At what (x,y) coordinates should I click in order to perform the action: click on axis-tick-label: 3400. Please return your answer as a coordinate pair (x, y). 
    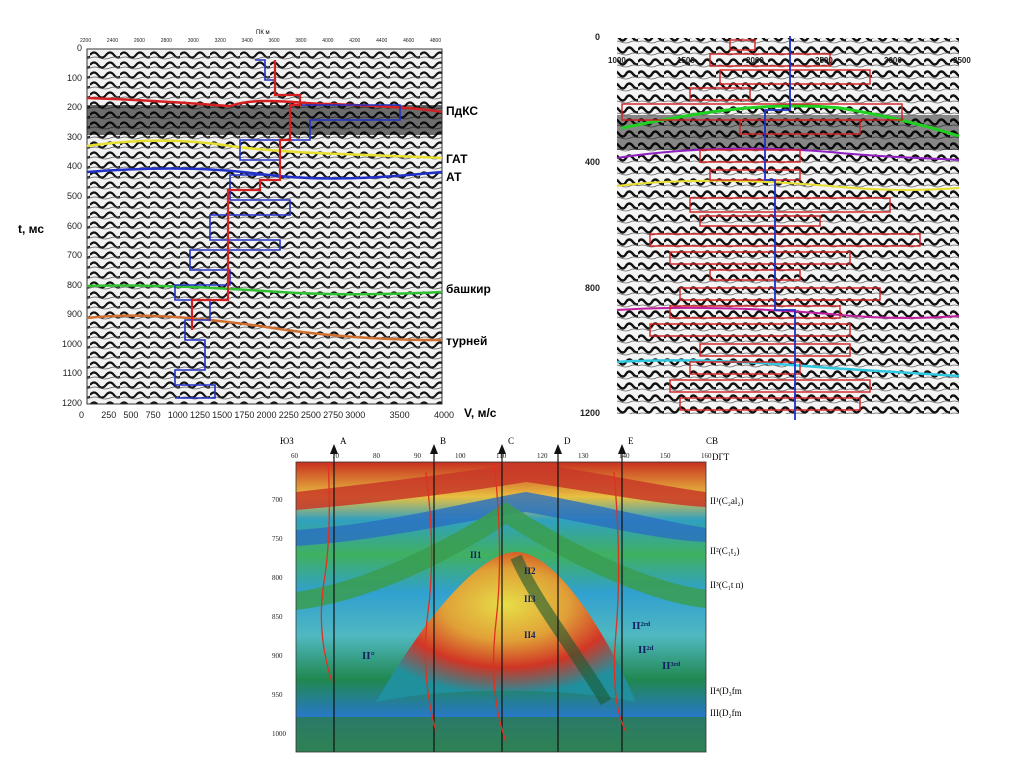
    Looking at the image, I should click on (247, 41).